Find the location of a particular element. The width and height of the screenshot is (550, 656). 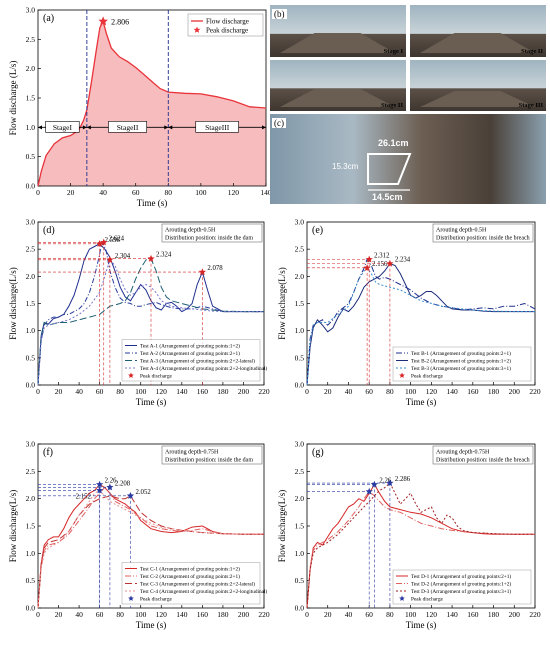

stage-label-2: Stage II is located at coordinates (532, 51).